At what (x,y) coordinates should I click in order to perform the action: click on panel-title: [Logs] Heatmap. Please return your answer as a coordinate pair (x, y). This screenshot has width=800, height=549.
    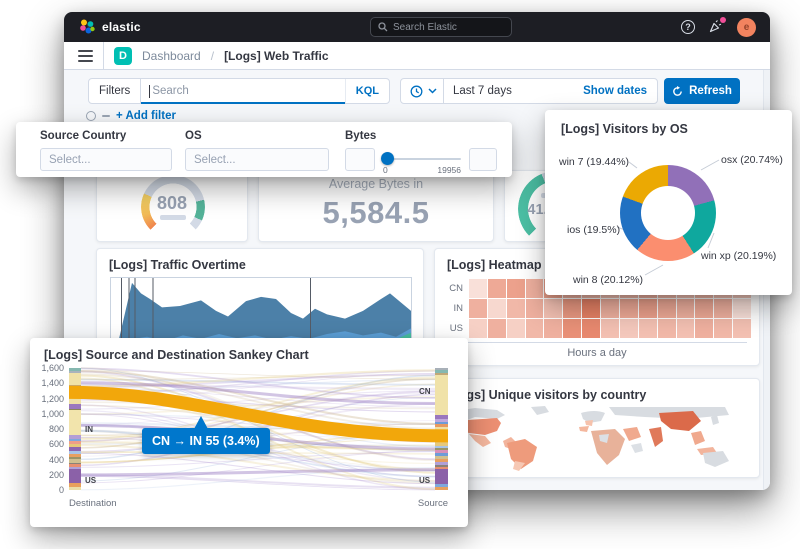
    Looking at the image, I should click on (494, 265).